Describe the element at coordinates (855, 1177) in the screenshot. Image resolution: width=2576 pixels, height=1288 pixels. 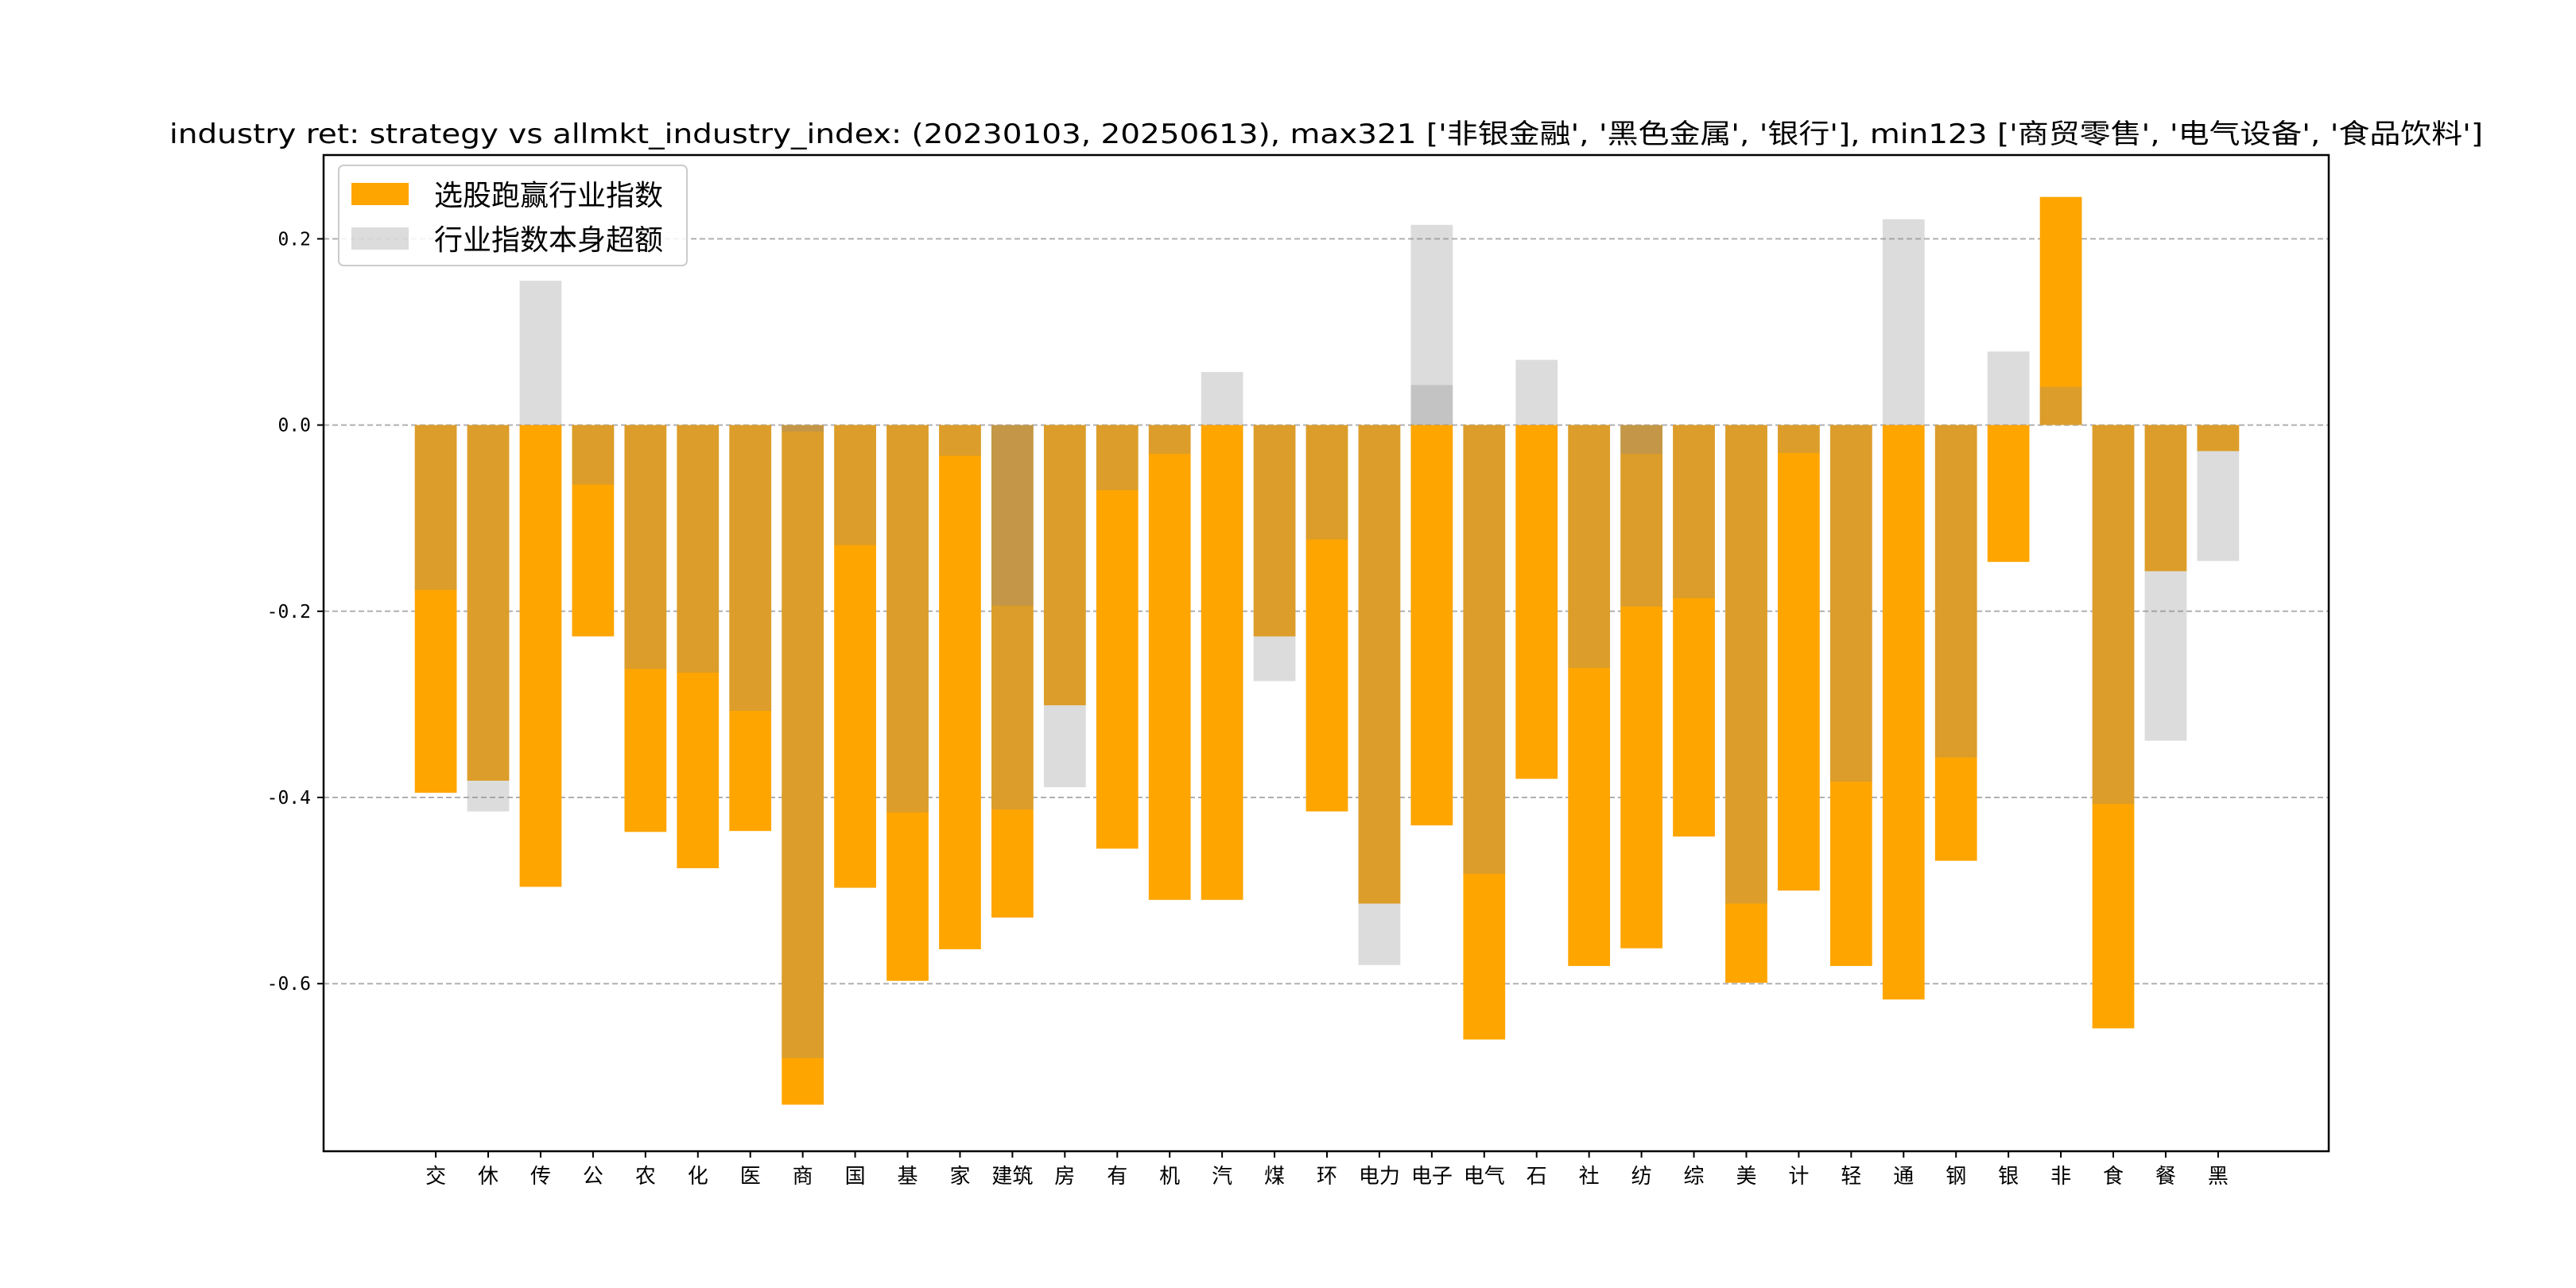
I see `x-tick-label: 国` at that location.